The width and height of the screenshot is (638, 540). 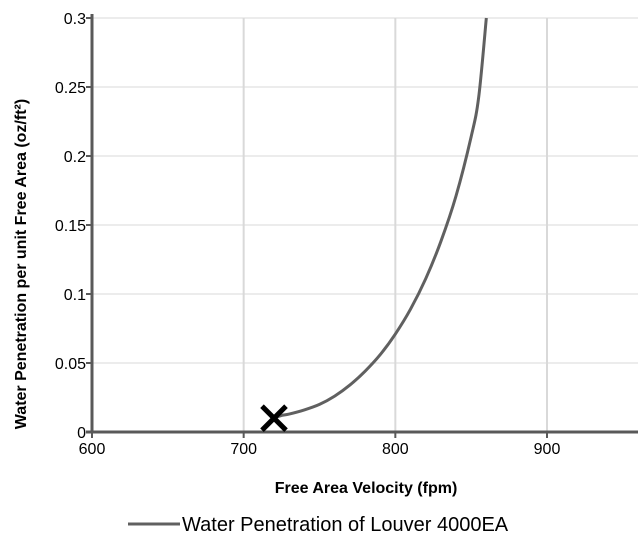 I want to click on y-tick-label: 0.15, so click(x=70, y=226).